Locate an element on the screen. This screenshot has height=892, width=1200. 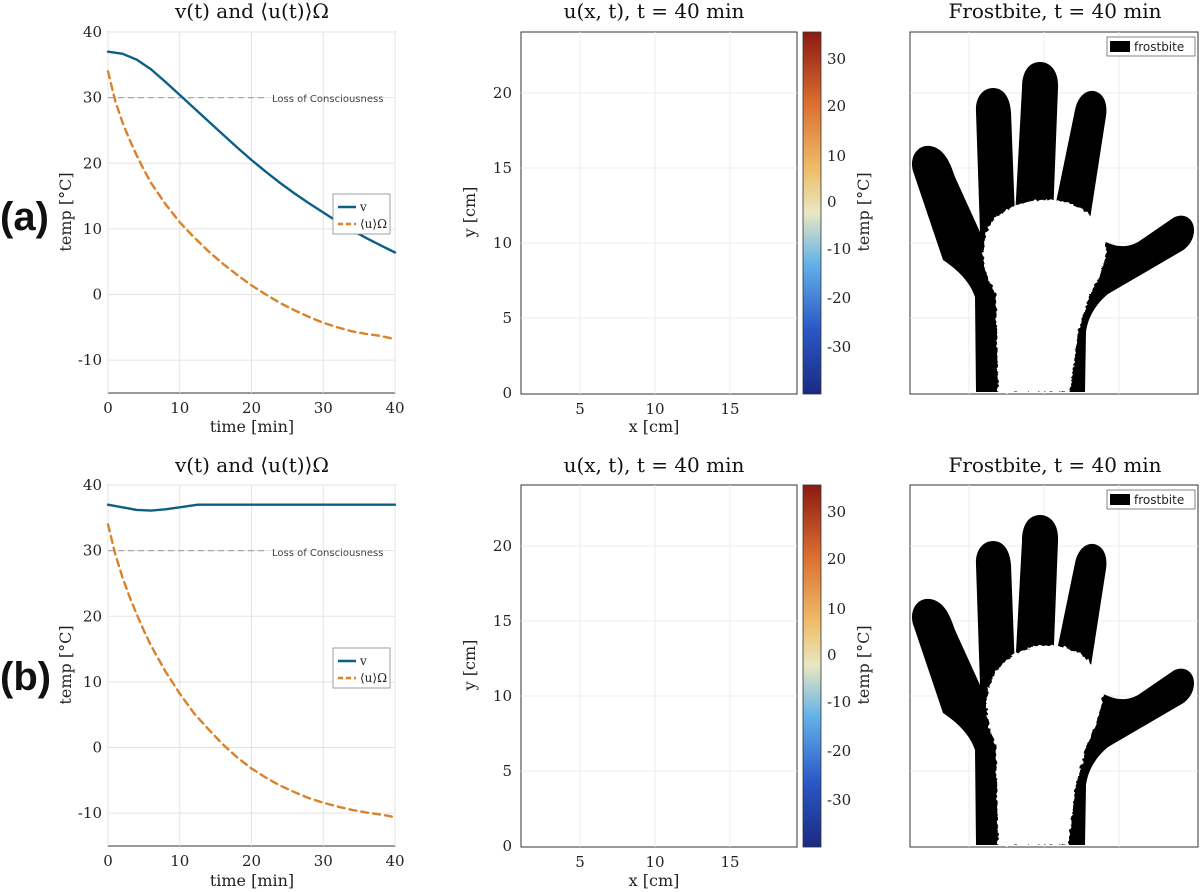
x-tick-label: 20 is located at coordinates (251, 861).